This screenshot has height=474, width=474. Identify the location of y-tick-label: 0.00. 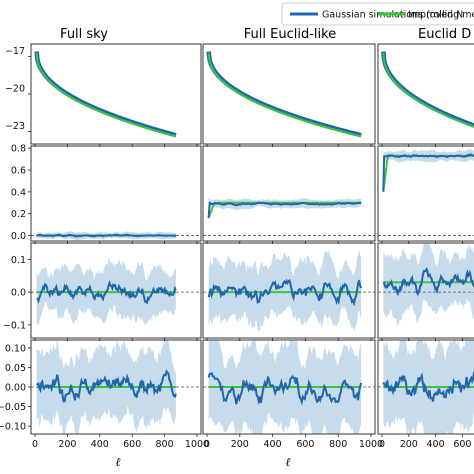
(15, 388).